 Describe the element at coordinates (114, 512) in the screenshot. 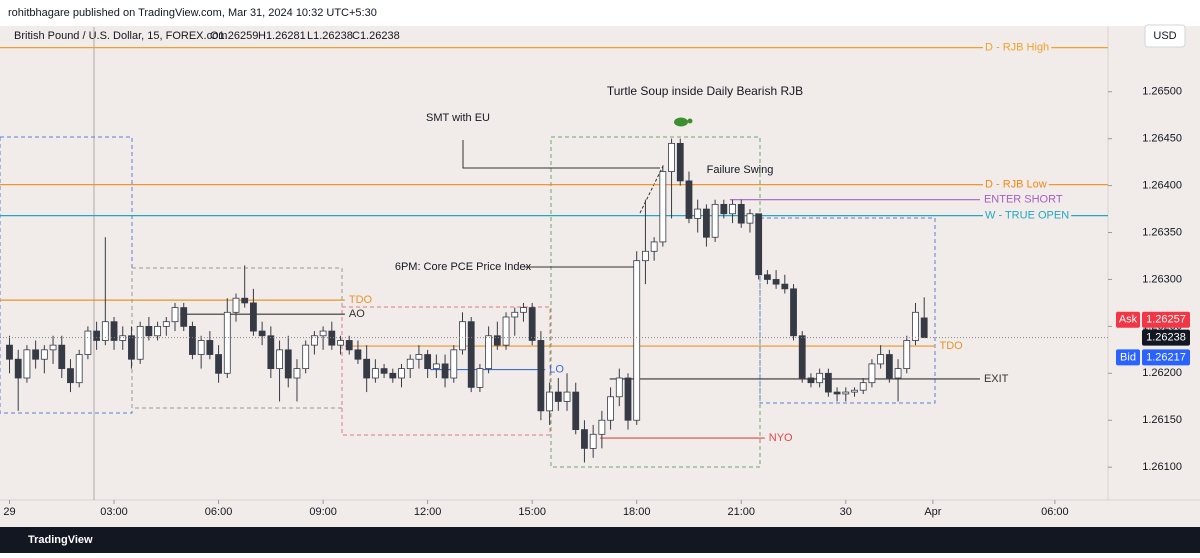

I see `x-tick-label: 03:00` at that location.